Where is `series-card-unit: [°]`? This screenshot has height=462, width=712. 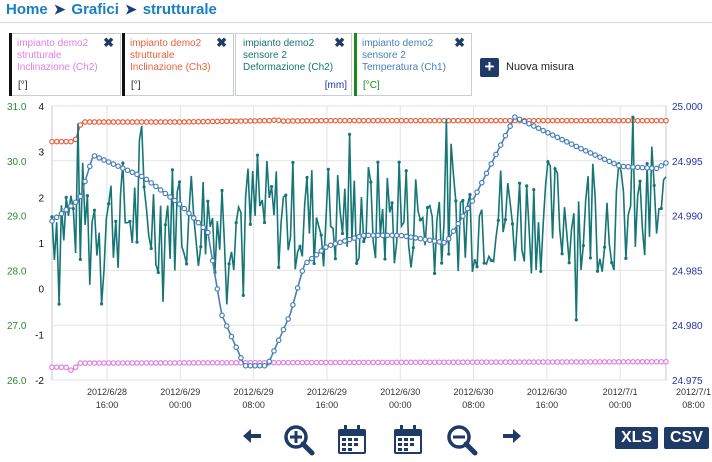
series-card-unit: [°] is located at coordinates (23, 85).